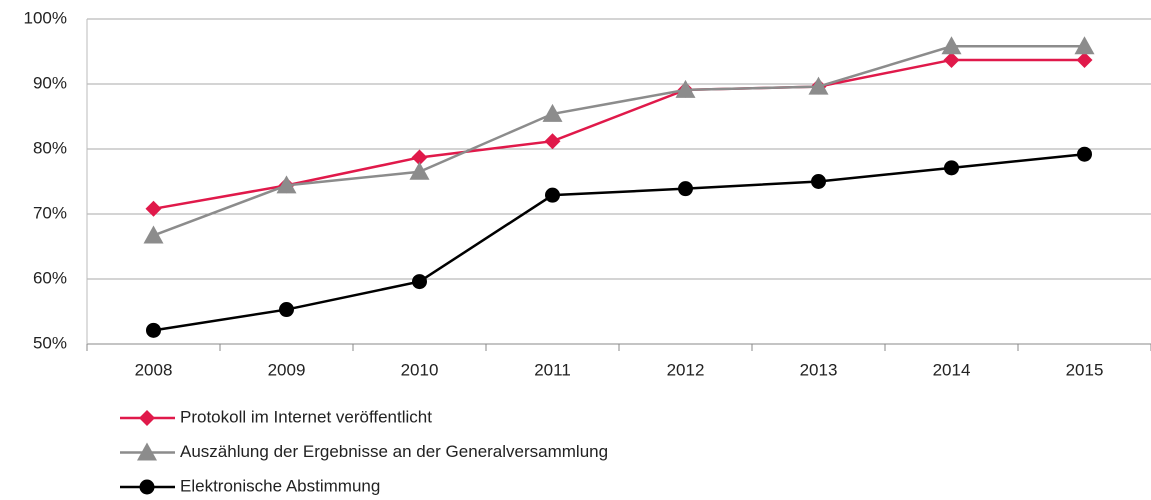 This screenshot has height=500, width=1151. What do you see at coordinates (306, 416) in the screenshot?
I see `legend-label: Protokoll im Internet veröffentlicht` at bounding box center [306, 416].